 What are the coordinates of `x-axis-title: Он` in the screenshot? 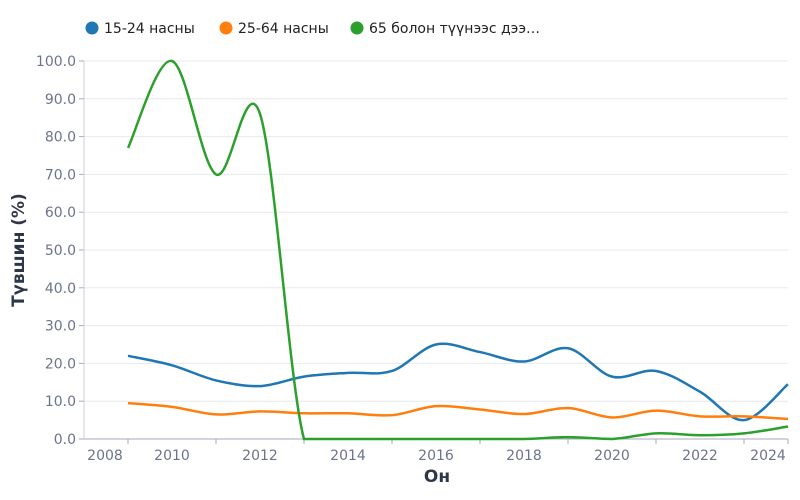 It's located at (437, 477).